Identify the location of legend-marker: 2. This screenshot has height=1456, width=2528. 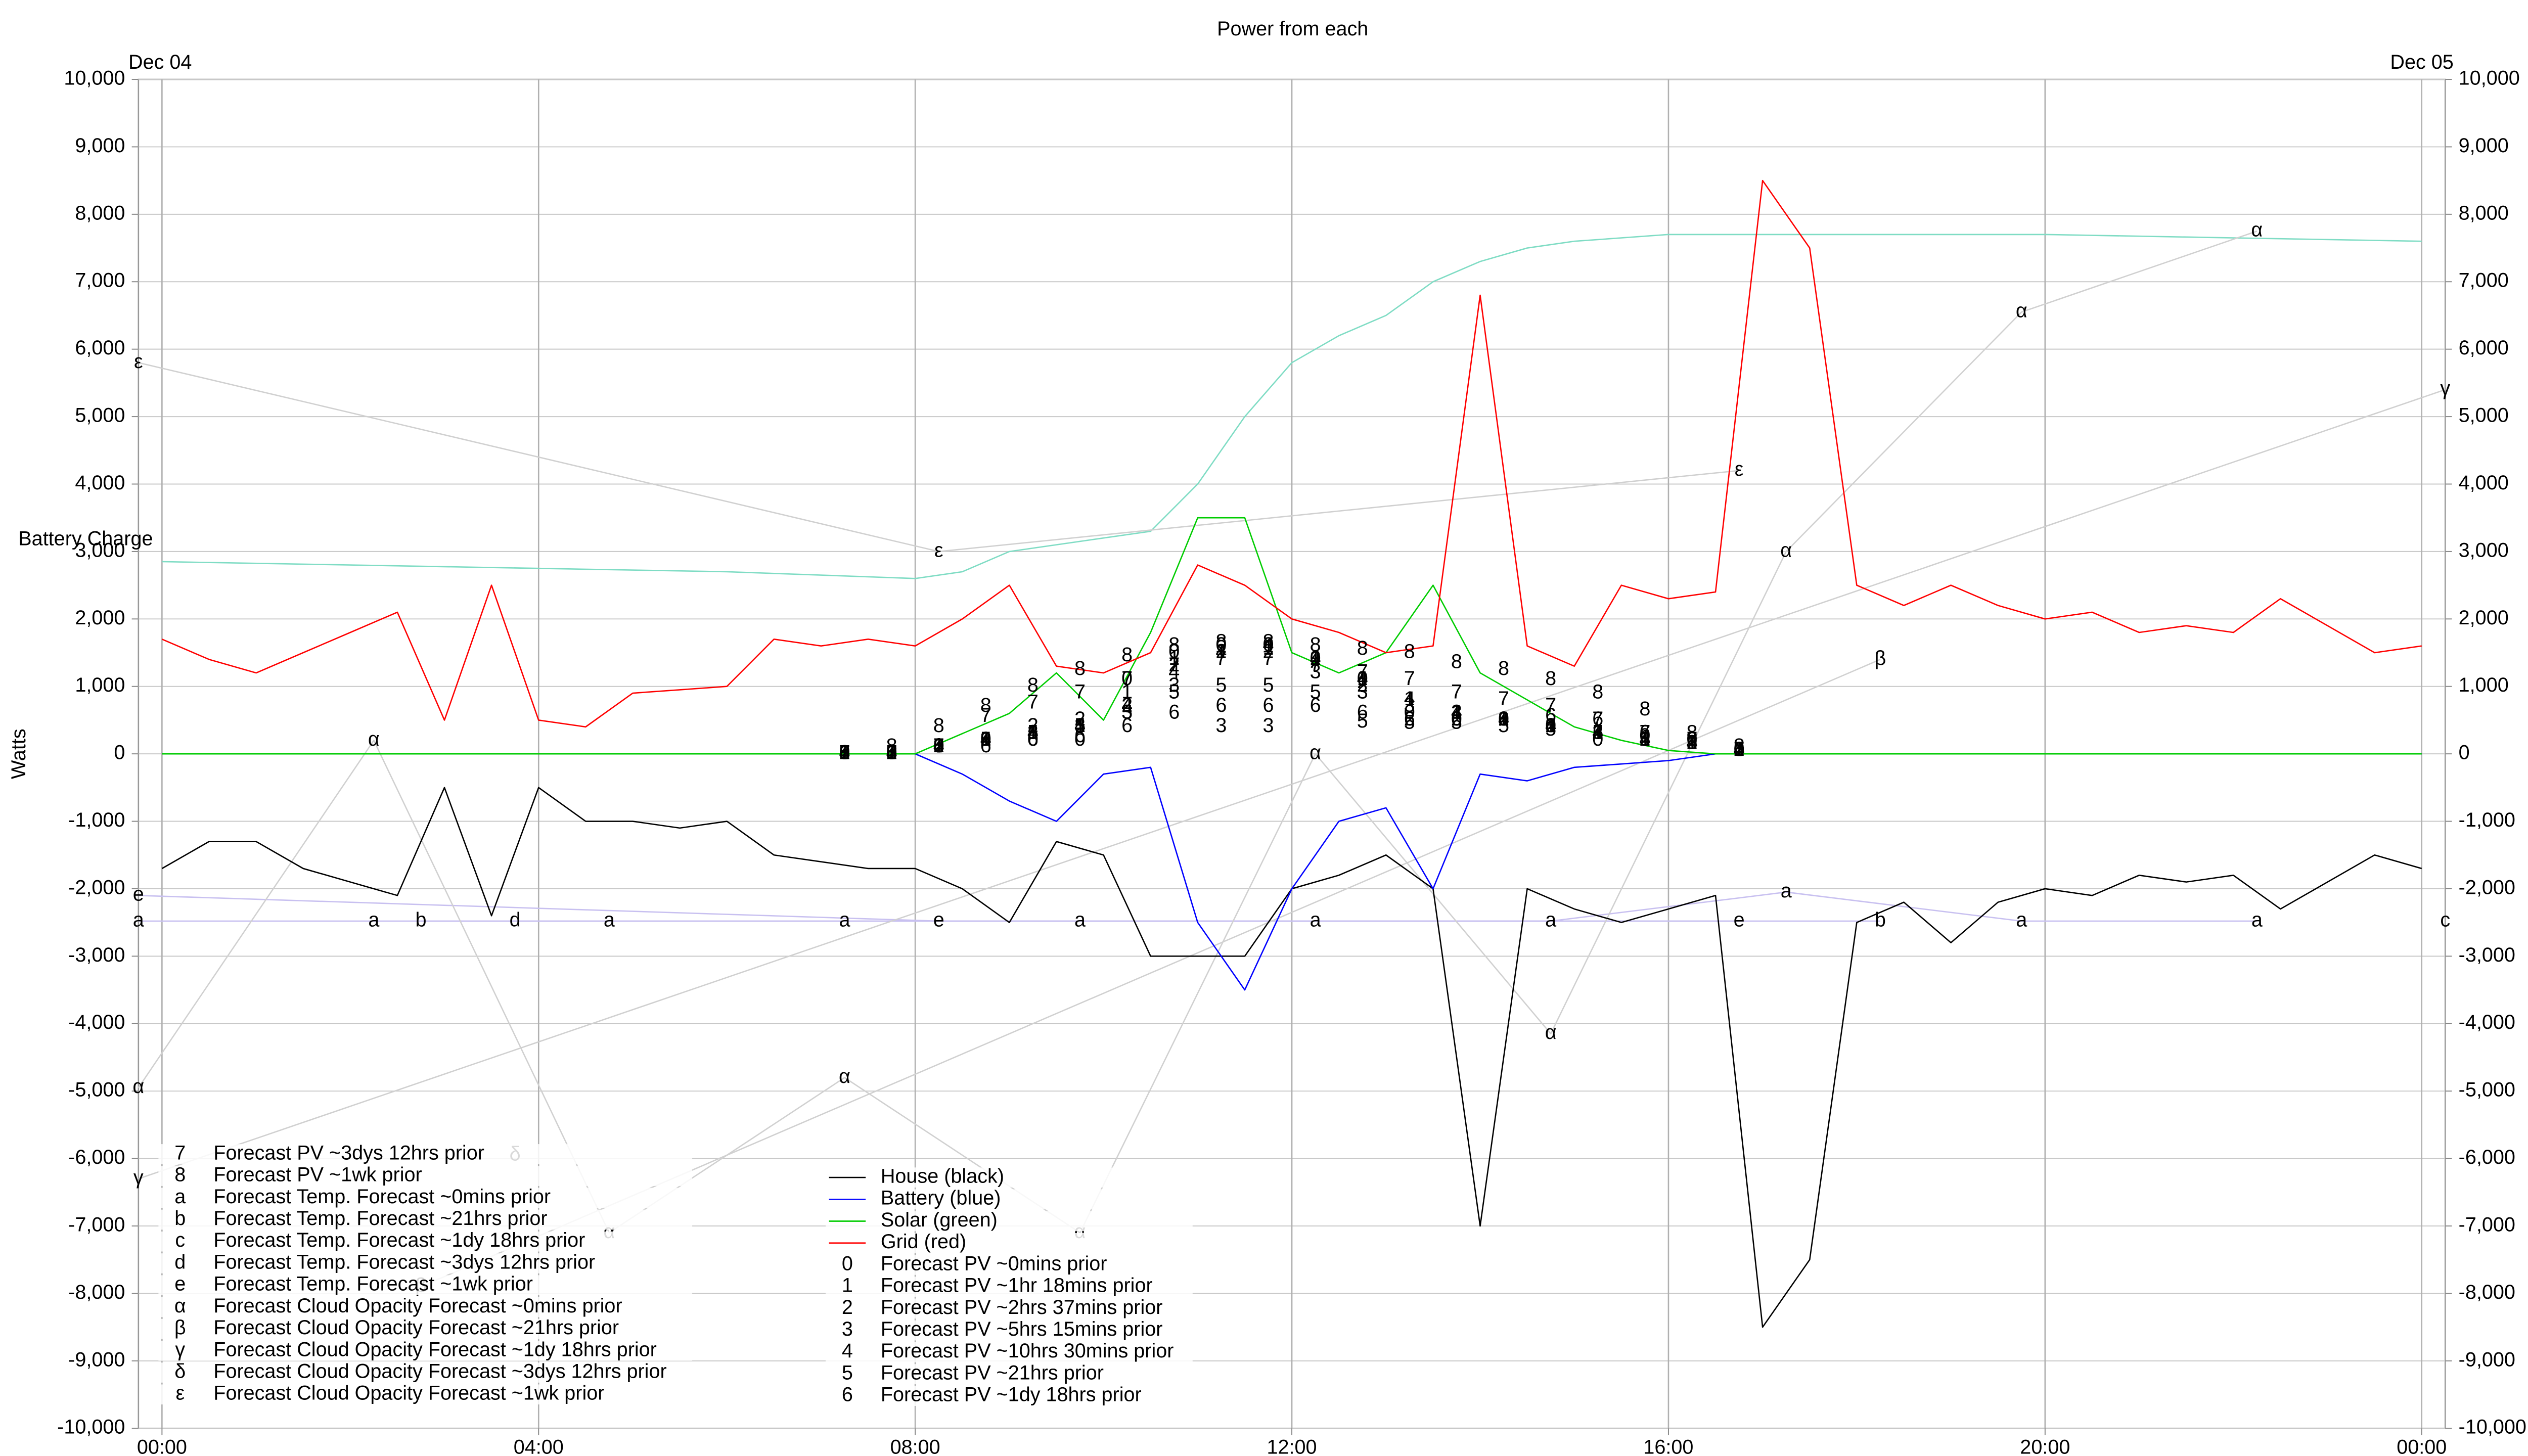
(848, 1307).